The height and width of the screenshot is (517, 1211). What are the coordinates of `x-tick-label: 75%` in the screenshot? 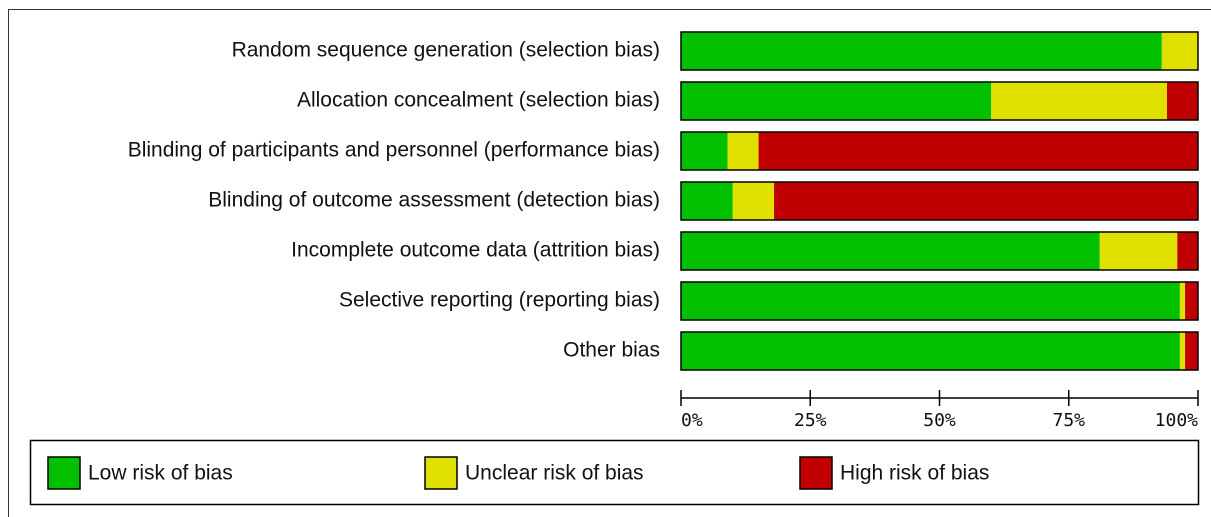 It's located at (1068, 420).